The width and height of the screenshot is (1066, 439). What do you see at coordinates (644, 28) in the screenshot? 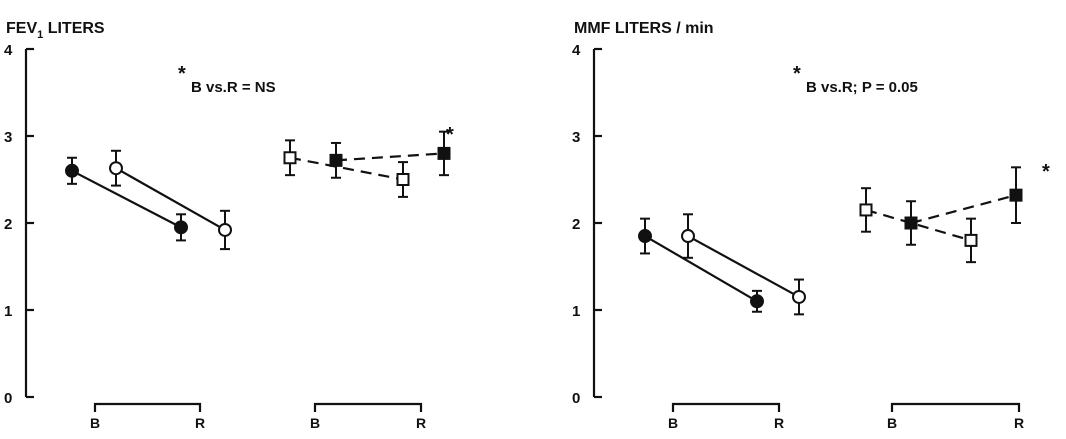
I see `chart-title: MMF LITERS / min` at bounding box center [644, 28].